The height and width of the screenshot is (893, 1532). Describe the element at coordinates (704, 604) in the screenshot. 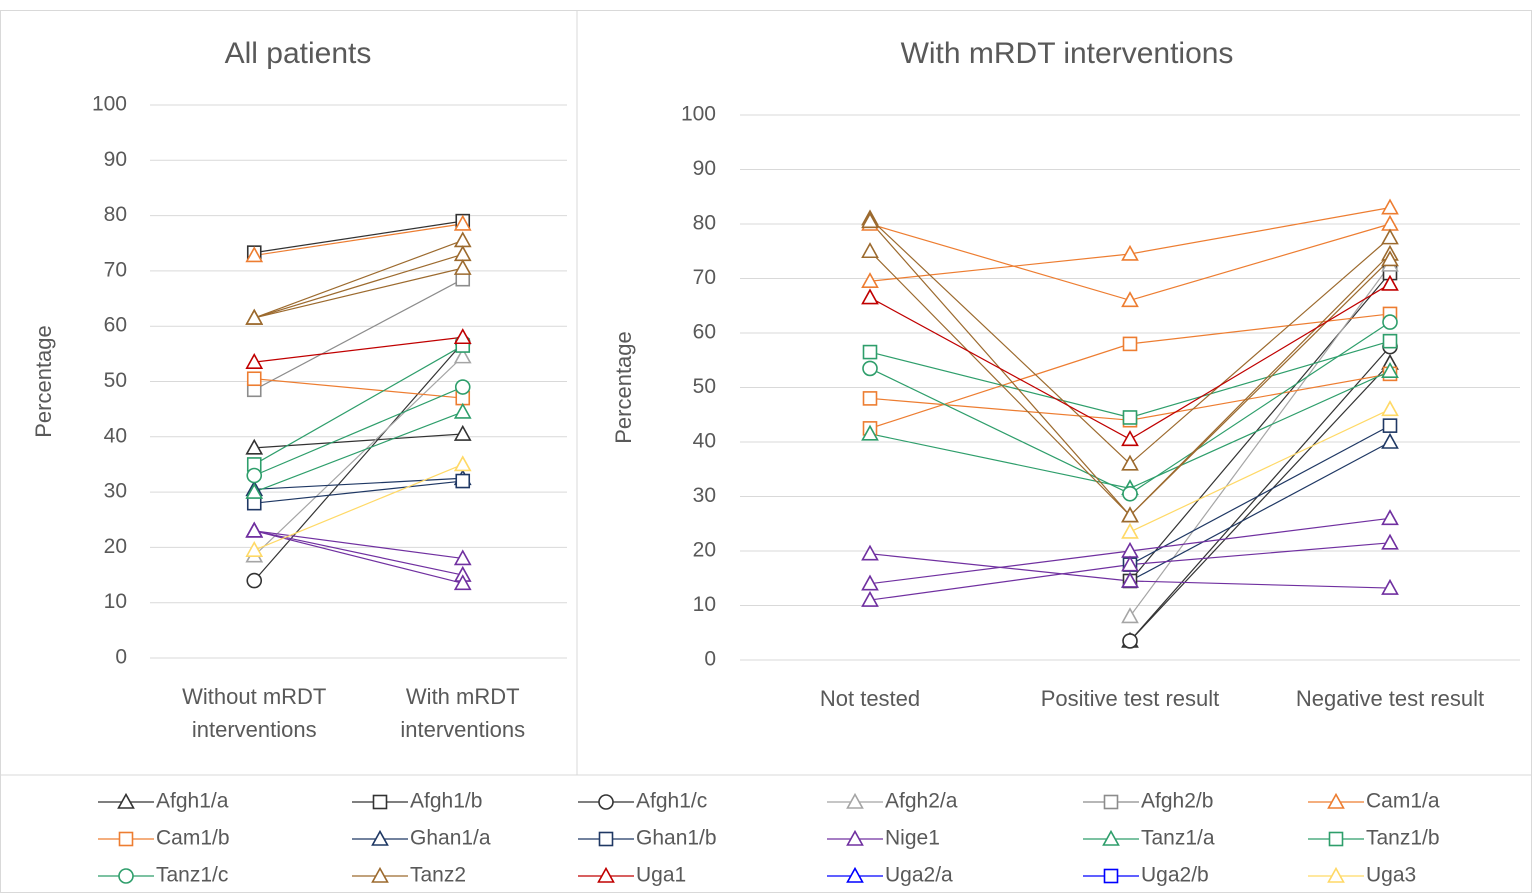

I see `y-tick-label: 10` at that location.